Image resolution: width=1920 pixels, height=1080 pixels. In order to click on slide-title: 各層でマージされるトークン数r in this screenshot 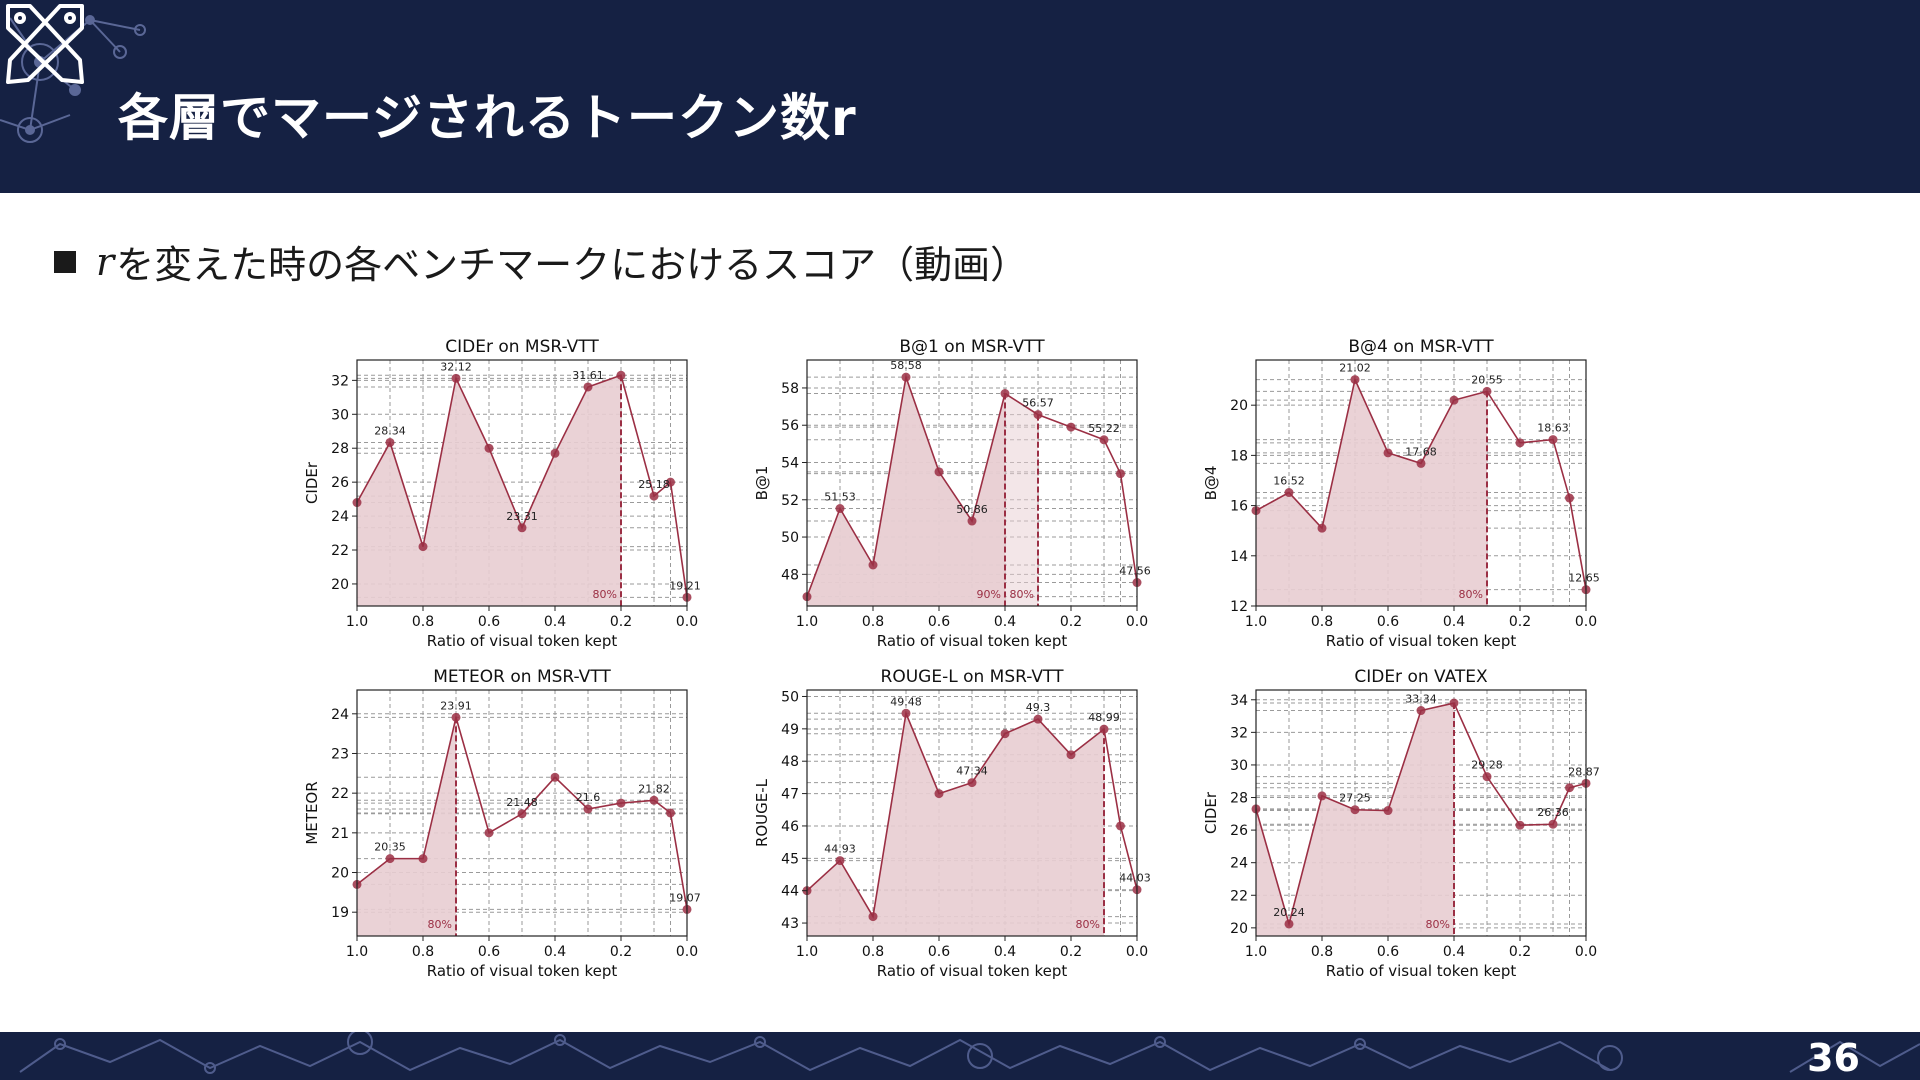, I will do `click(487, 118)`.